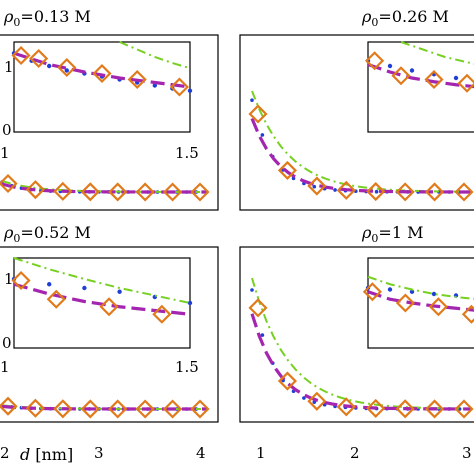 This screenshot has height=474, width=474. Describe the element at coordinates (5, 453) in the screenshot. I see `bl-xtick-2: 2` at that location.